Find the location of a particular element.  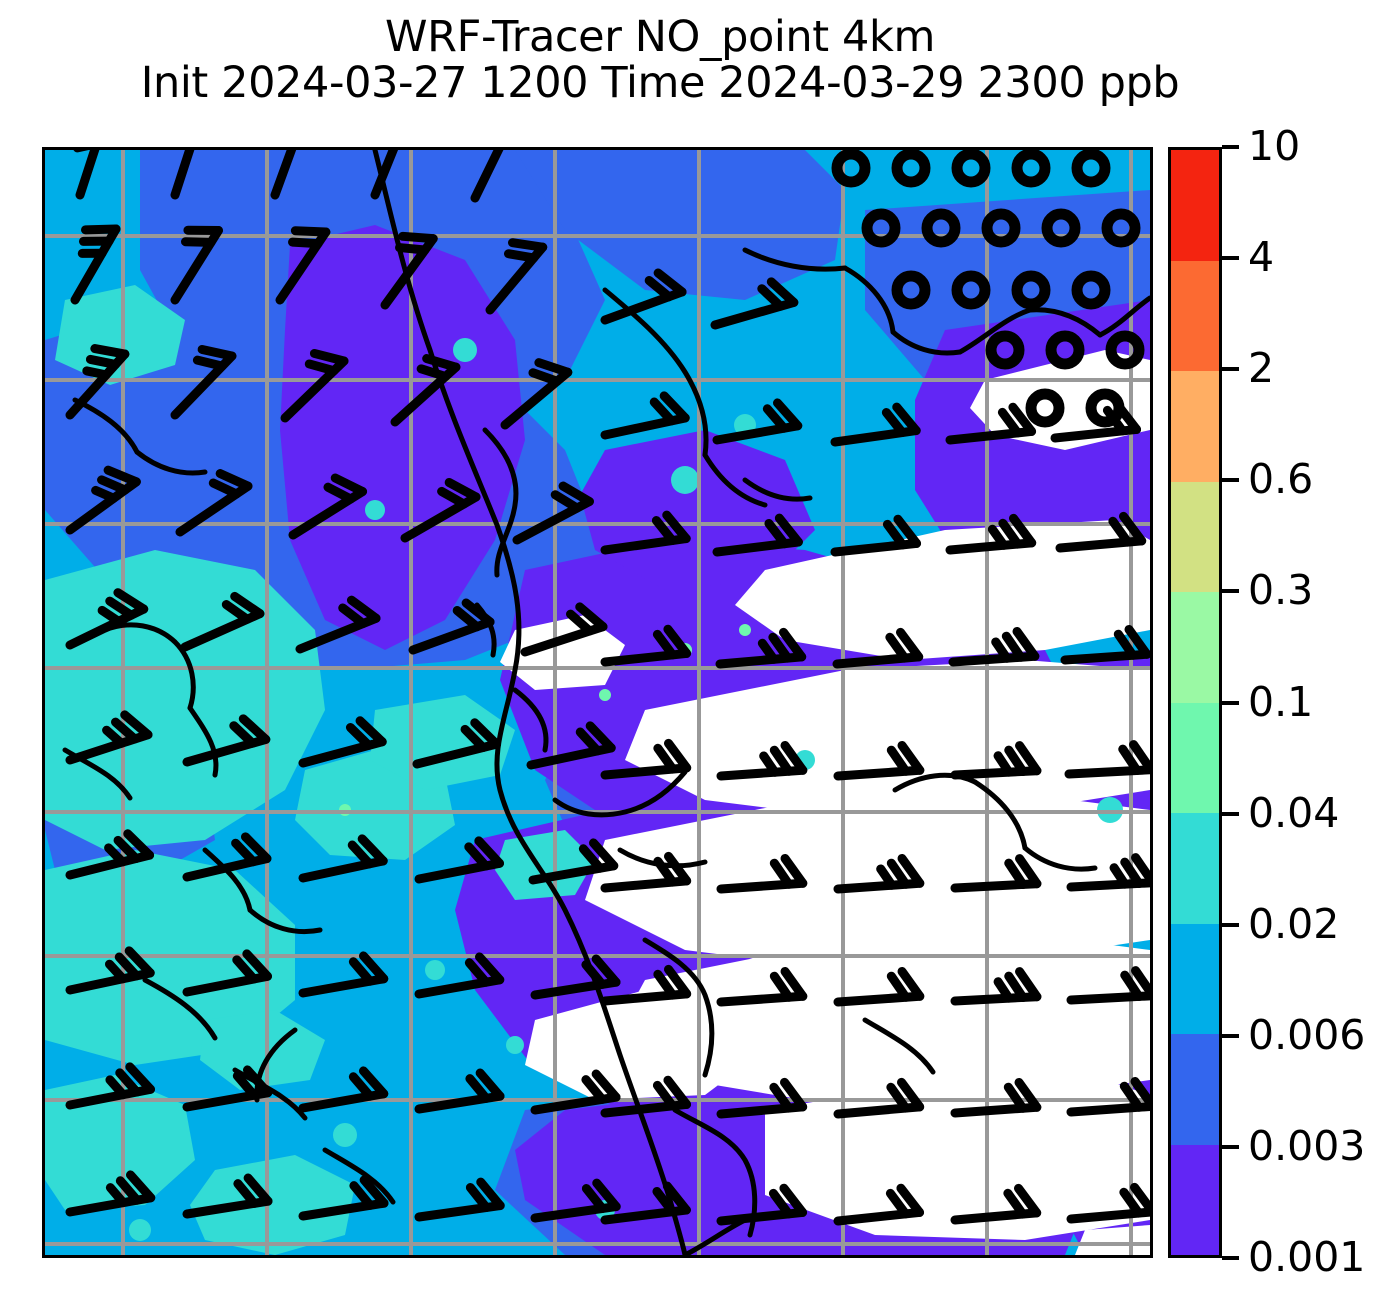

colorbar-tick-label: 2 is located at coordinates (1261, 368).